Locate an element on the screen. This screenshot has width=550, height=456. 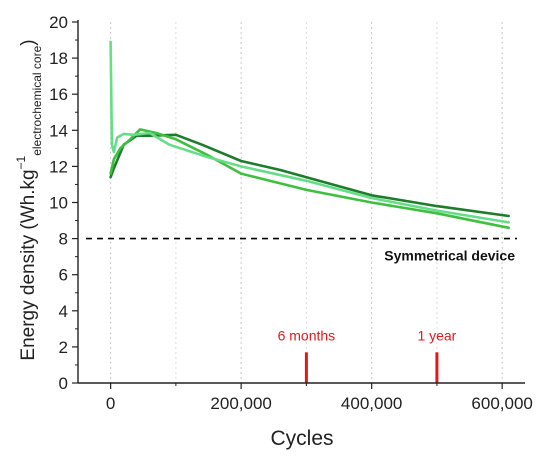
x-tick-label-1: 200,000 is located at coordinates (240, 403).